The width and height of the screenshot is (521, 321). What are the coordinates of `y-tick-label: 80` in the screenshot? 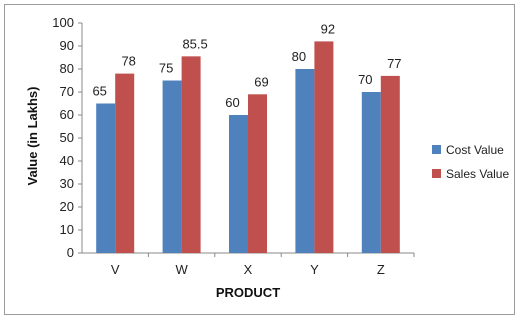 It's located at (67, 68).